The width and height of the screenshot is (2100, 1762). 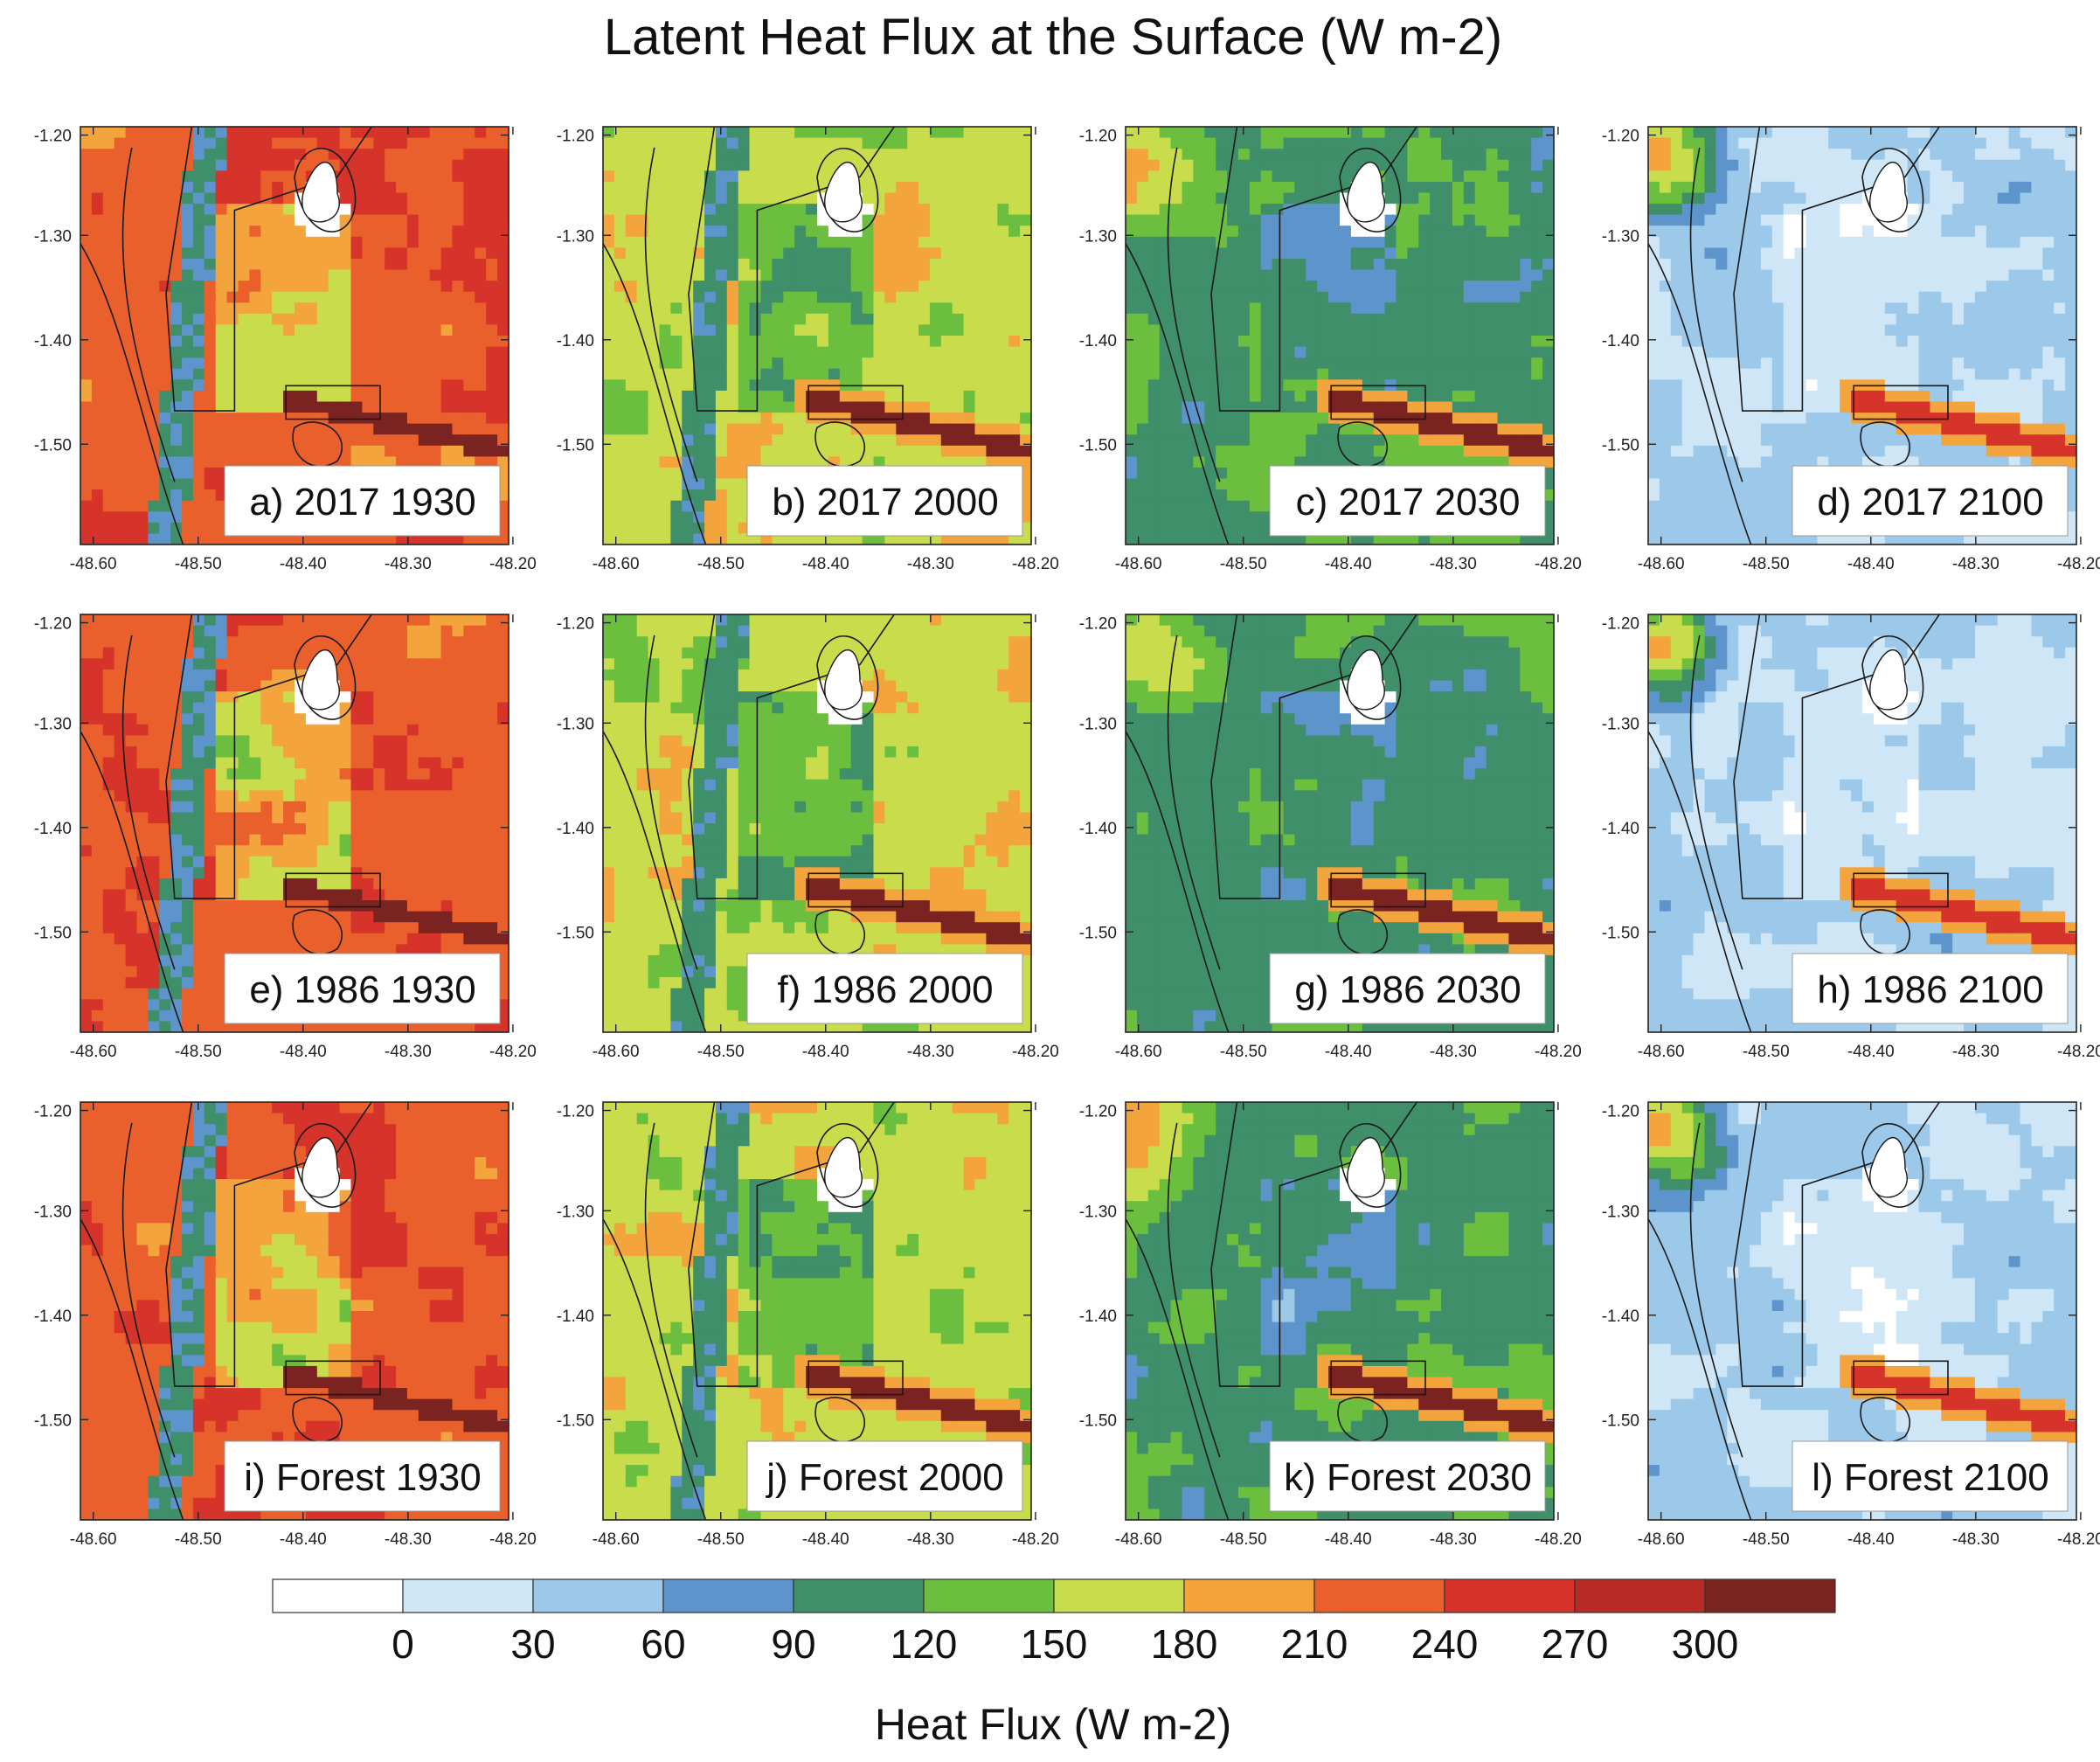 What do you see at coordinates (1576, 1644) in the screenshot?
I see `colorbar-tick-label: 270` at bounding box center [1576, 1644].